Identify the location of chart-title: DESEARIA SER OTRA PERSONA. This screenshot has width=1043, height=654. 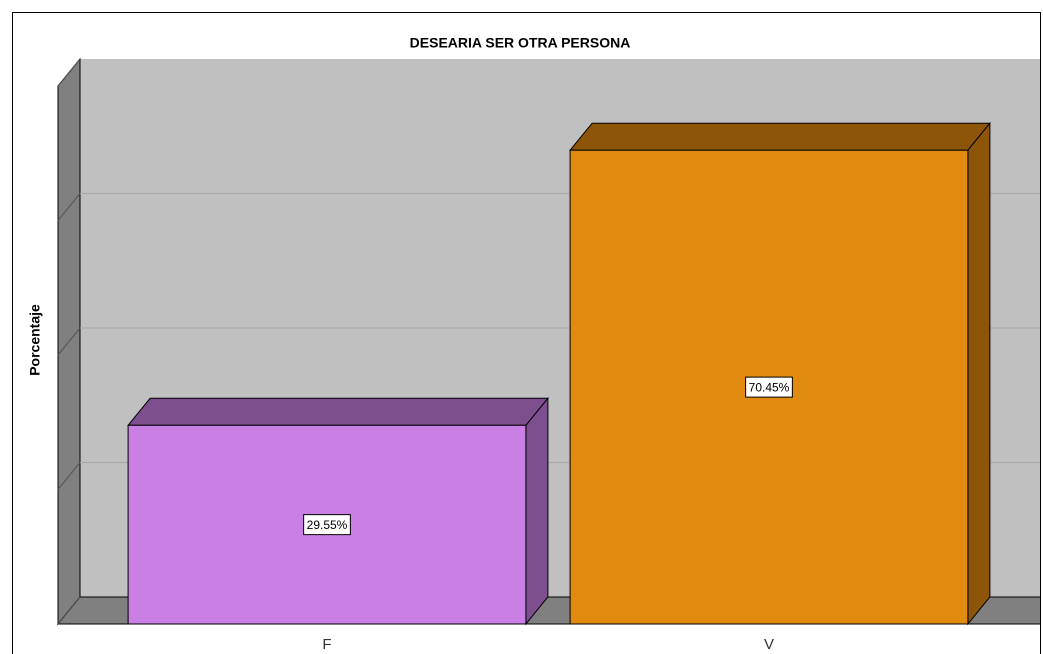
(520, 43).